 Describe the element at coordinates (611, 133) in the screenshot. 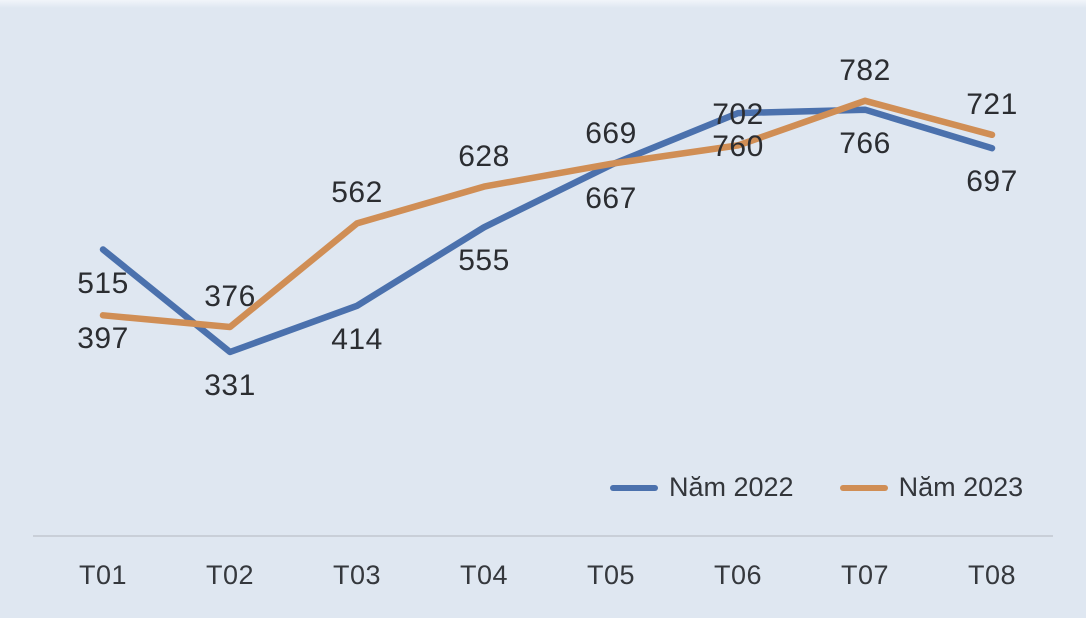

I see `data-label-nam-2023-t05: 669` at that location.